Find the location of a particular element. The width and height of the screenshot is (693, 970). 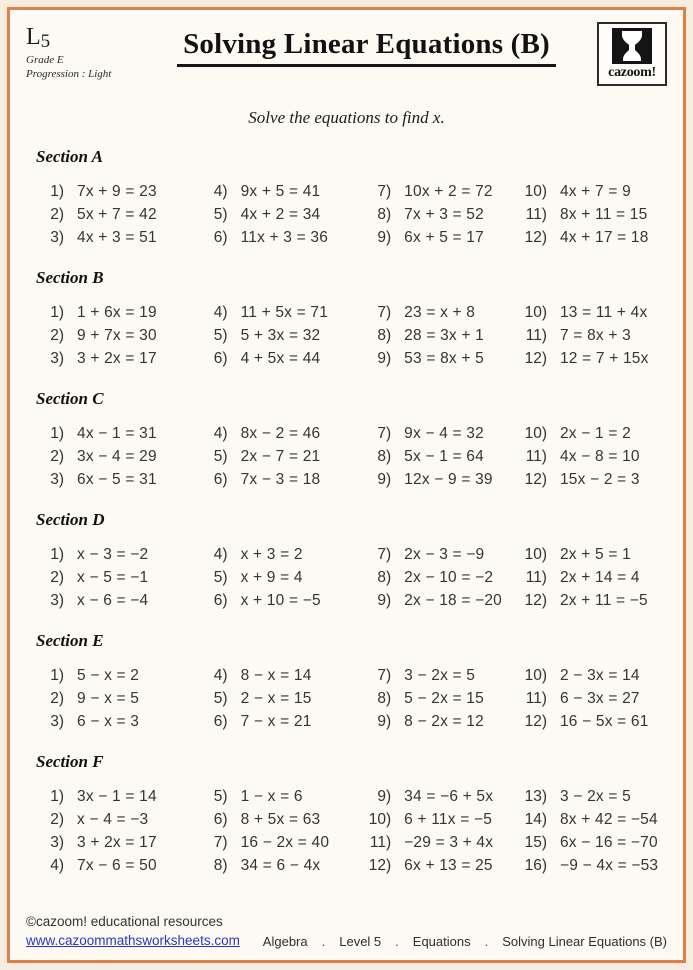

problem-item: 8) 28 = 3x + 1 is located at coordinates (437, 335).